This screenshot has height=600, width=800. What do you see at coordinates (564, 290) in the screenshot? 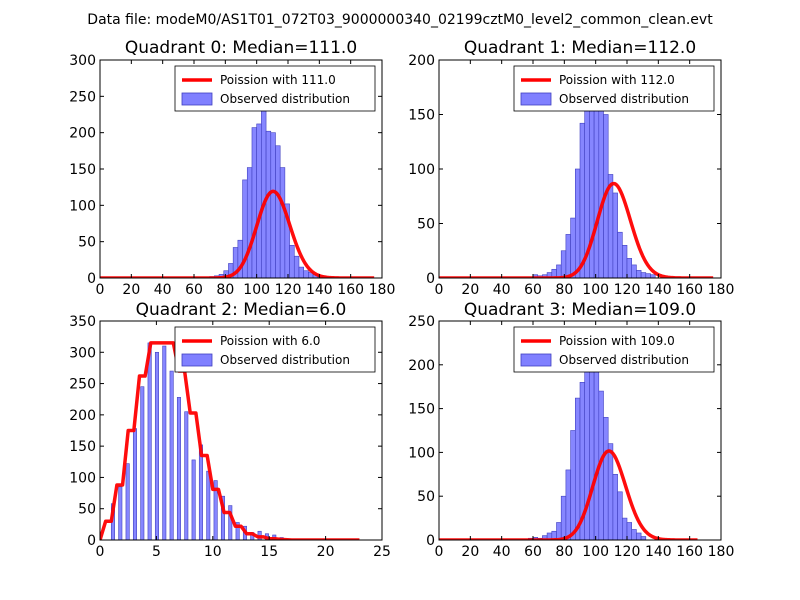
I see `x-tick-label: 80` at bounding box center [564, 290].